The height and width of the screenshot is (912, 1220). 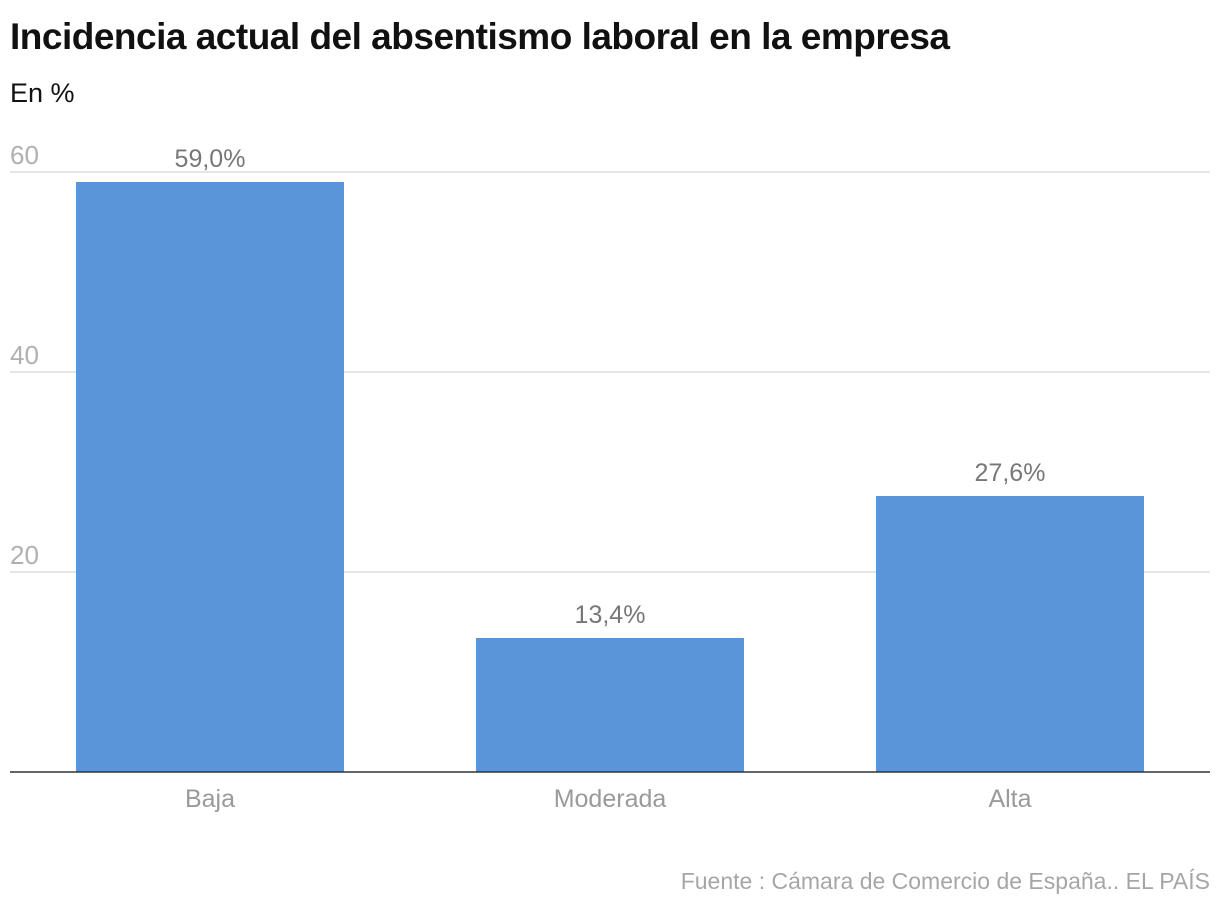 I want to click on x-tick-label: Alta, so click(x=1009, y=799).